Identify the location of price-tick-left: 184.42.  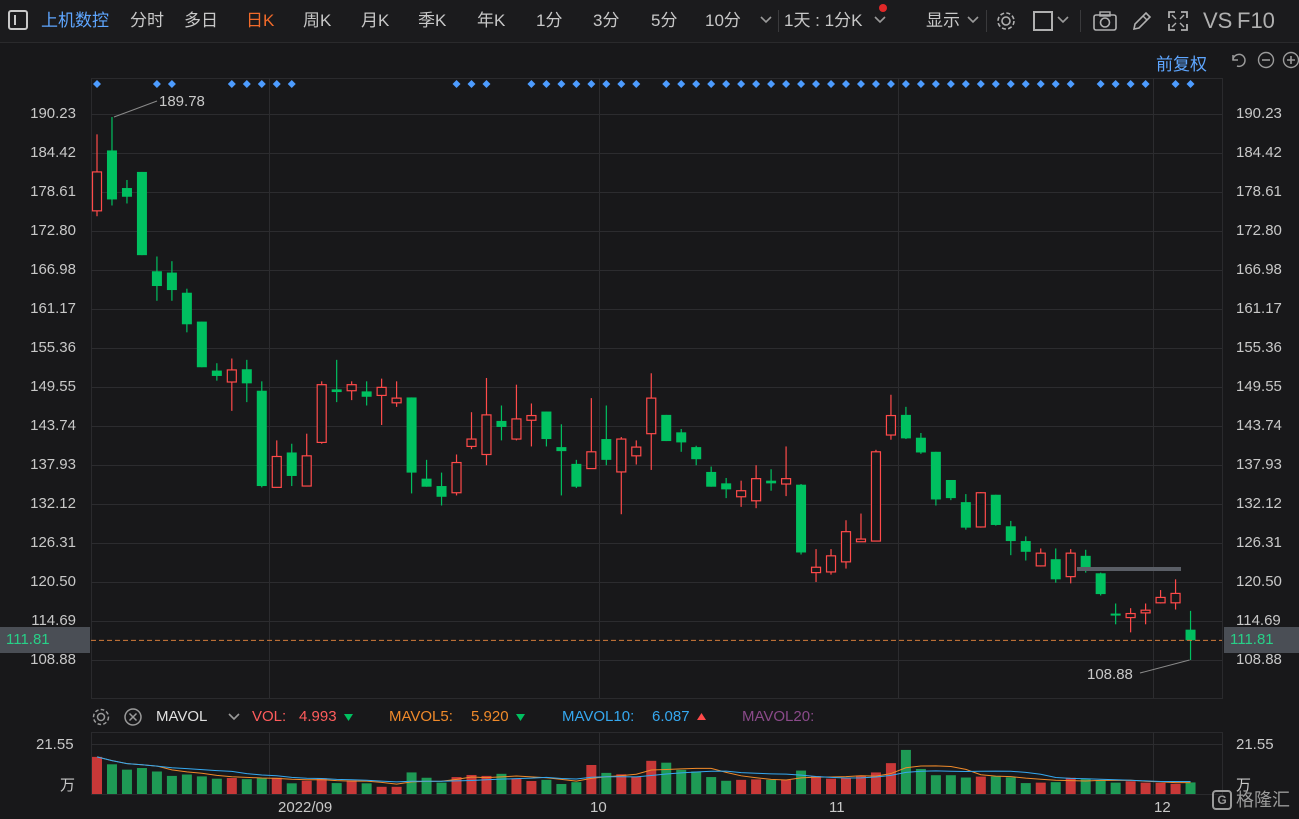
(53, 152).